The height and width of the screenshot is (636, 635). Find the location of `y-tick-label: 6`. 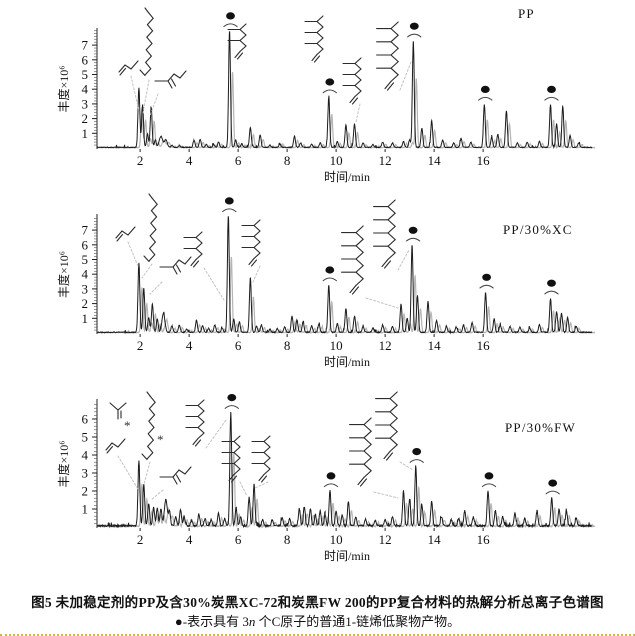

y-tick-label: 6 is located at coordinates (85, 244).